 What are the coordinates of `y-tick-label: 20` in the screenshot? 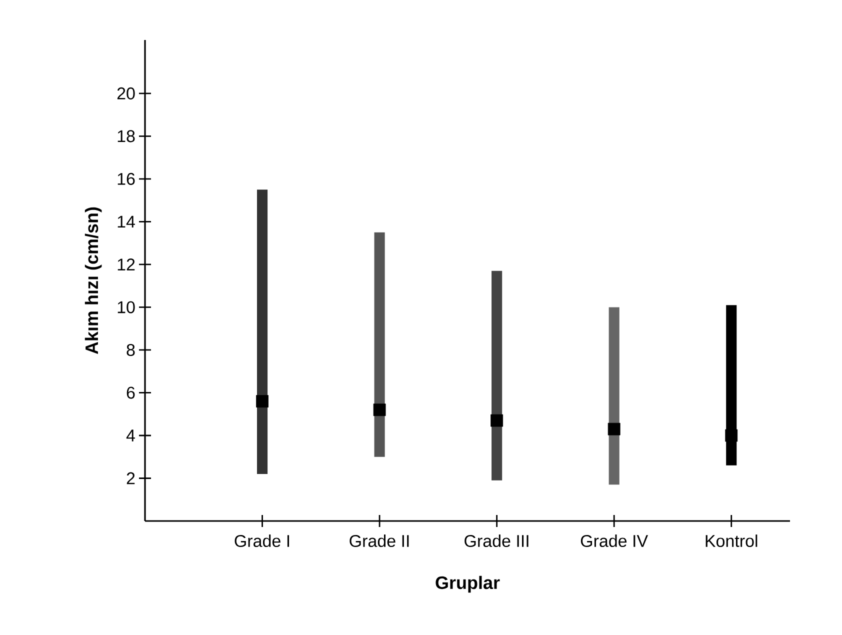 It's located at (126, 93).